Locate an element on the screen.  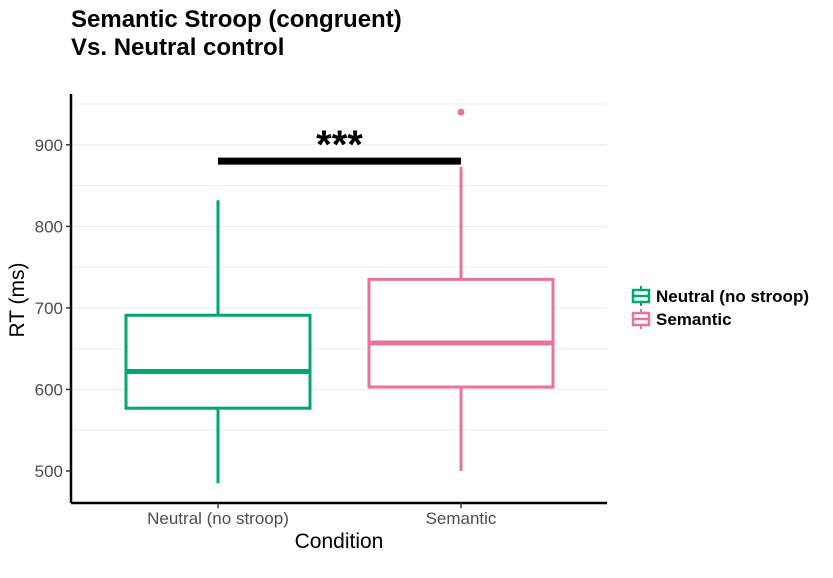
y-tick-label: 600 is located at coordinates (49, 389).